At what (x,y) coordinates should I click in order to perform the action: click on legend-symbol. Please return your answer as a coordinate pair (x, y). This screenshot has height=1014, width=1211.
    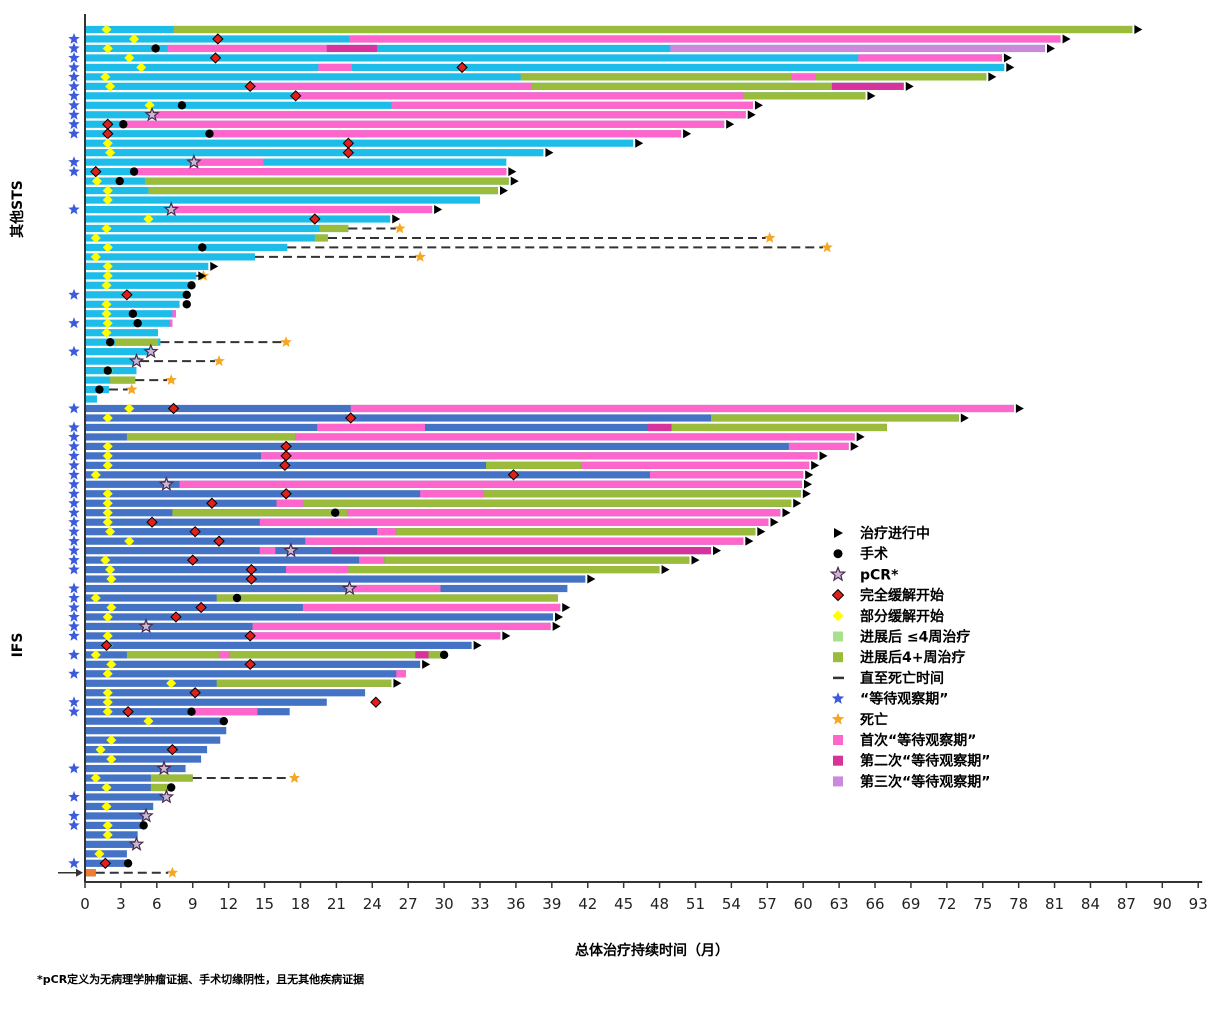
    Looking at the image, I should click on (838, 718).